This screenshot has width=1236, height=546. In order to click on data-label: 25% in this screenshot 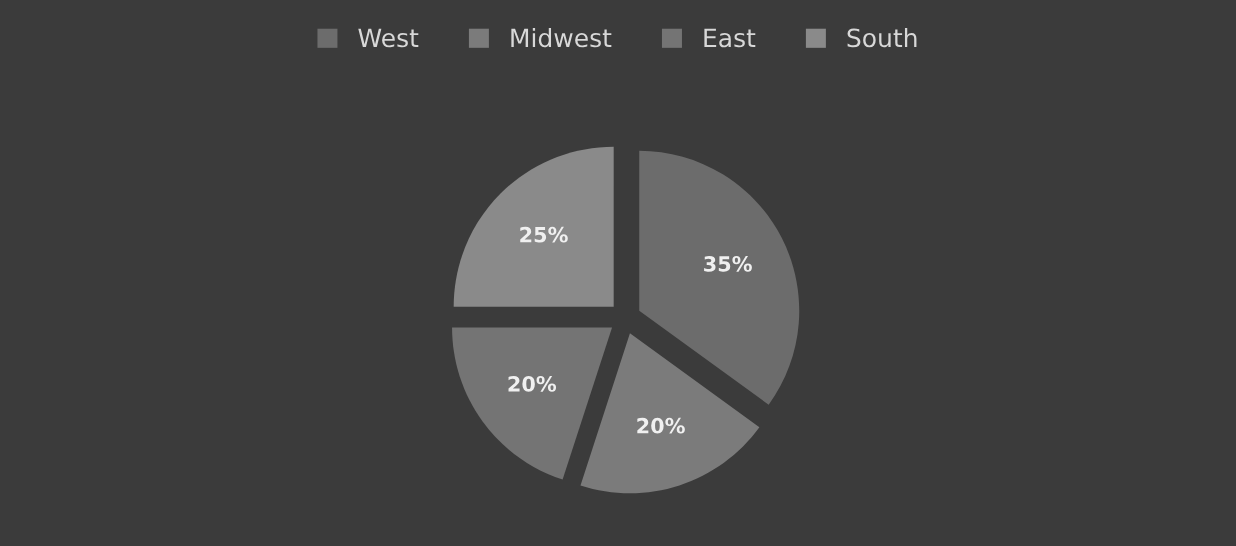, I will do `click(544, 234)`.